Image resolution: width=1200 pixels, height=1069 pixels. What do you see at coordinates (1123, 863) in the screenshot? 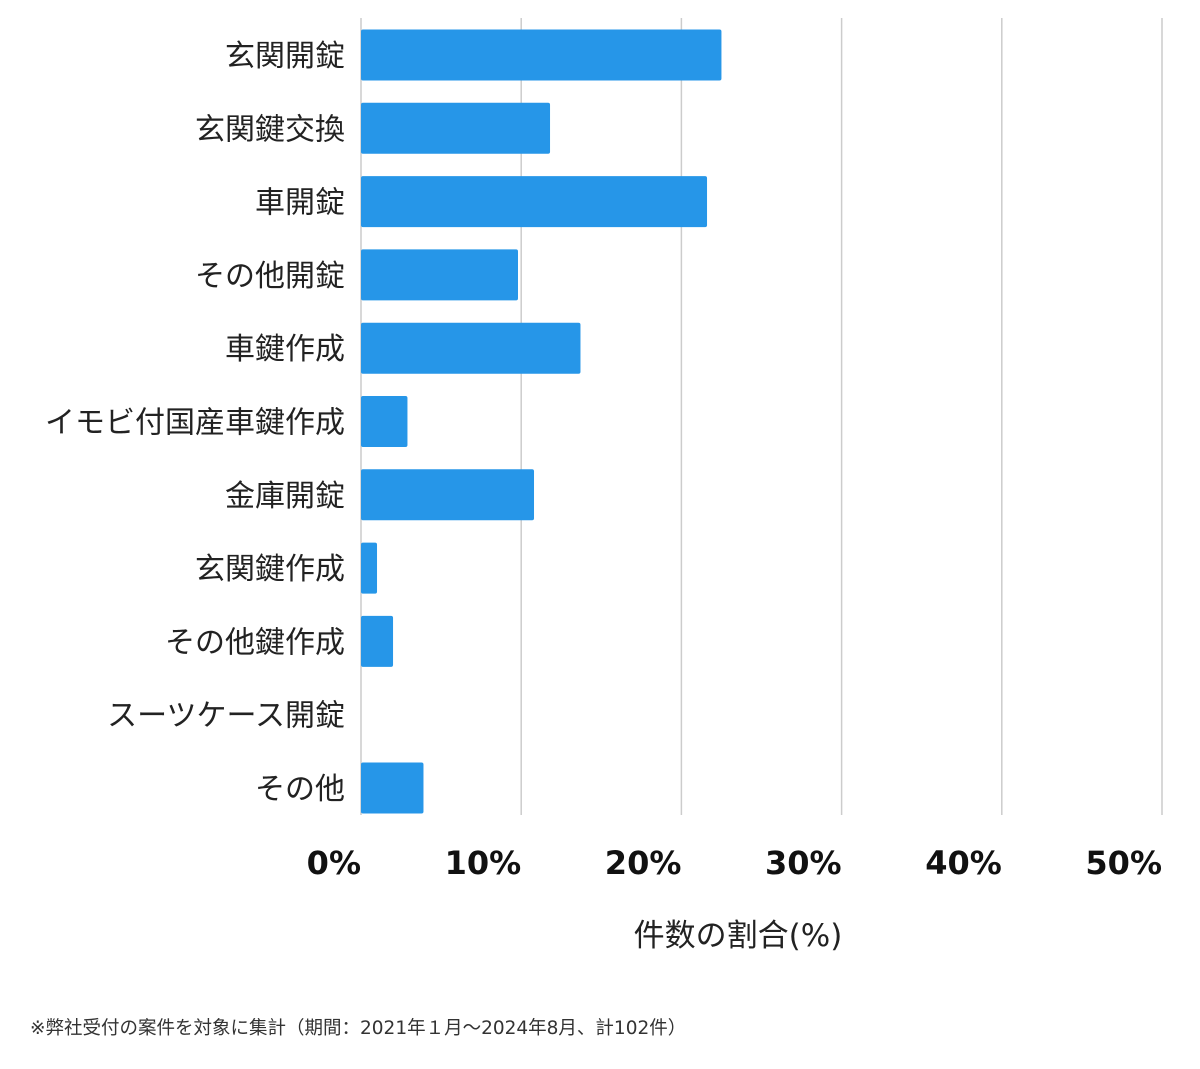
I see `x-tick-label: 50%` at bounding box center [1123, 863].